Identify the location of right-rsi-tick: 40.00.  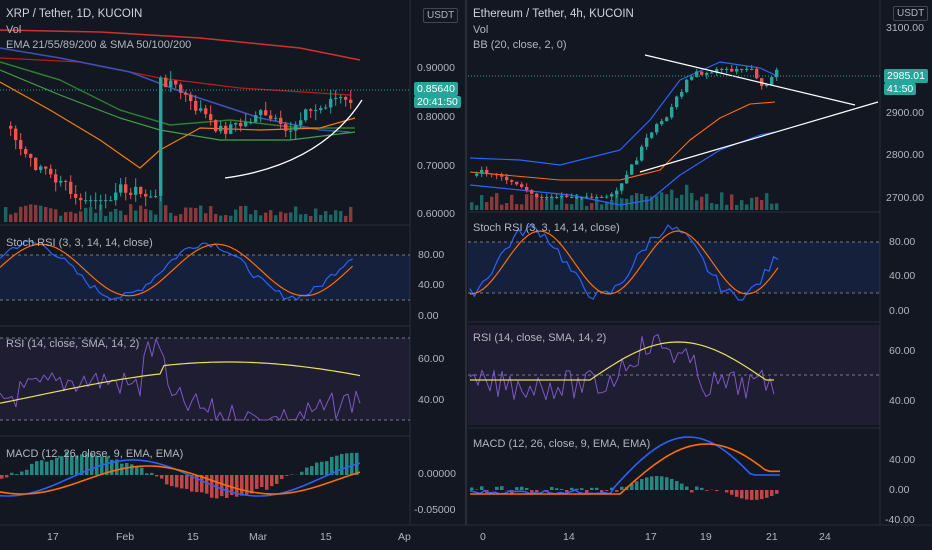
(902, 401).